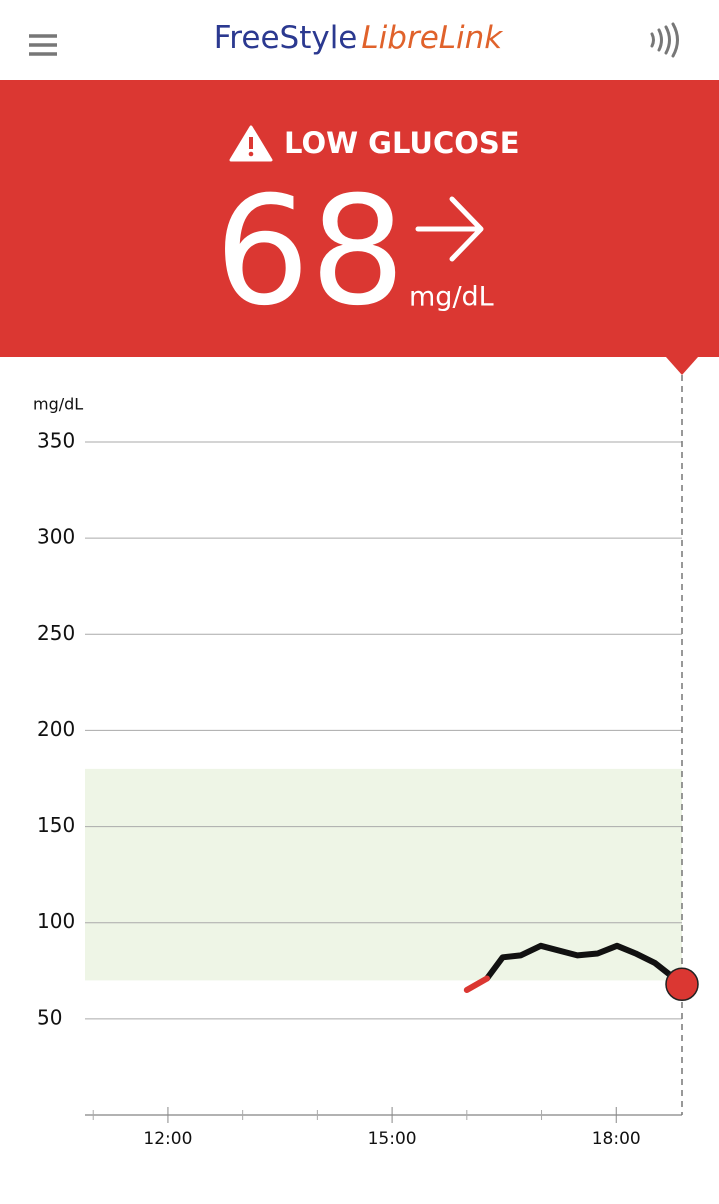 The height and width of the screenshot is (1204, 719). I want to click on y-tick-label: 300, so click(56, 537).